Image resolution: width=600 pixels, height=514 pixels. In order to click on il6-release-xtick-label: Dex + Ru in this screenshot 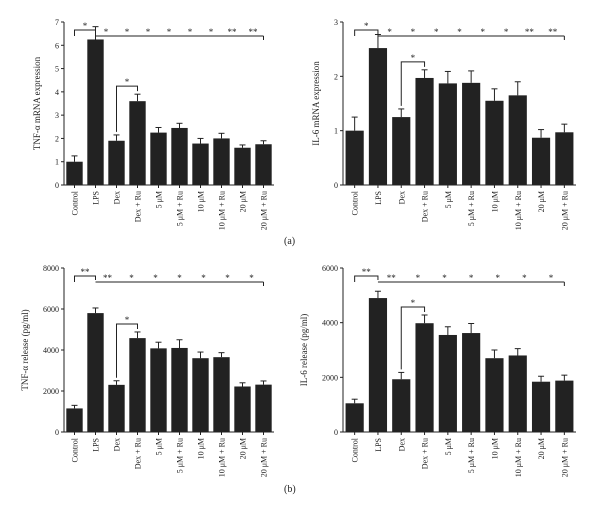, I will do `click(425, 453)`.